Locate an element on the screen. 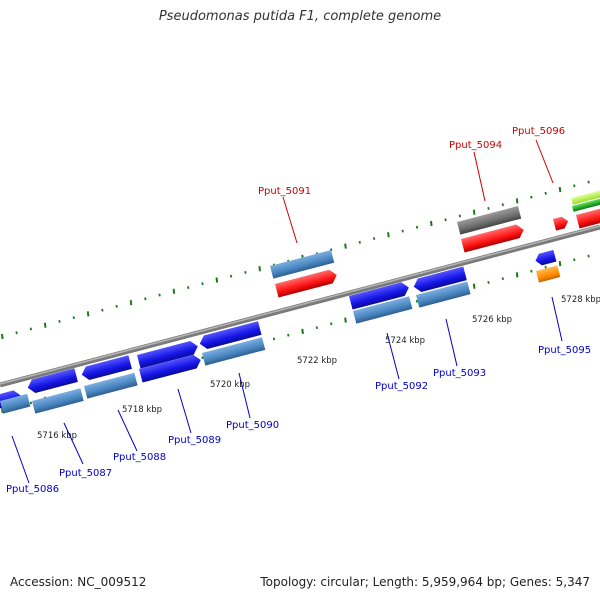 Image resolution: width=600 pixels, height=600 pixels. gene-lower-left-feature is located at coordinates (15, 403).